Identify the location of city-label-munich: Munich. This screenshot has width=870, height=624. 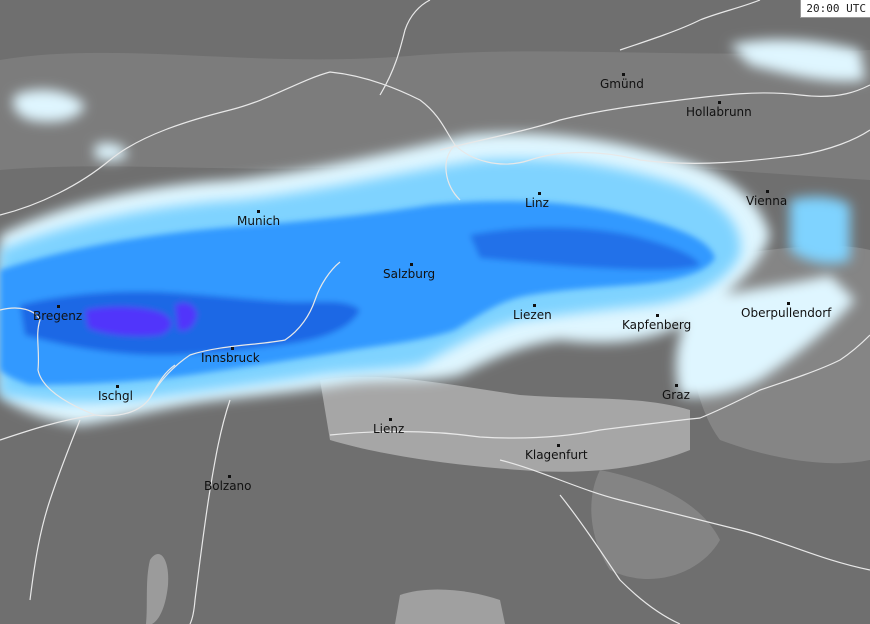
(258, 218).